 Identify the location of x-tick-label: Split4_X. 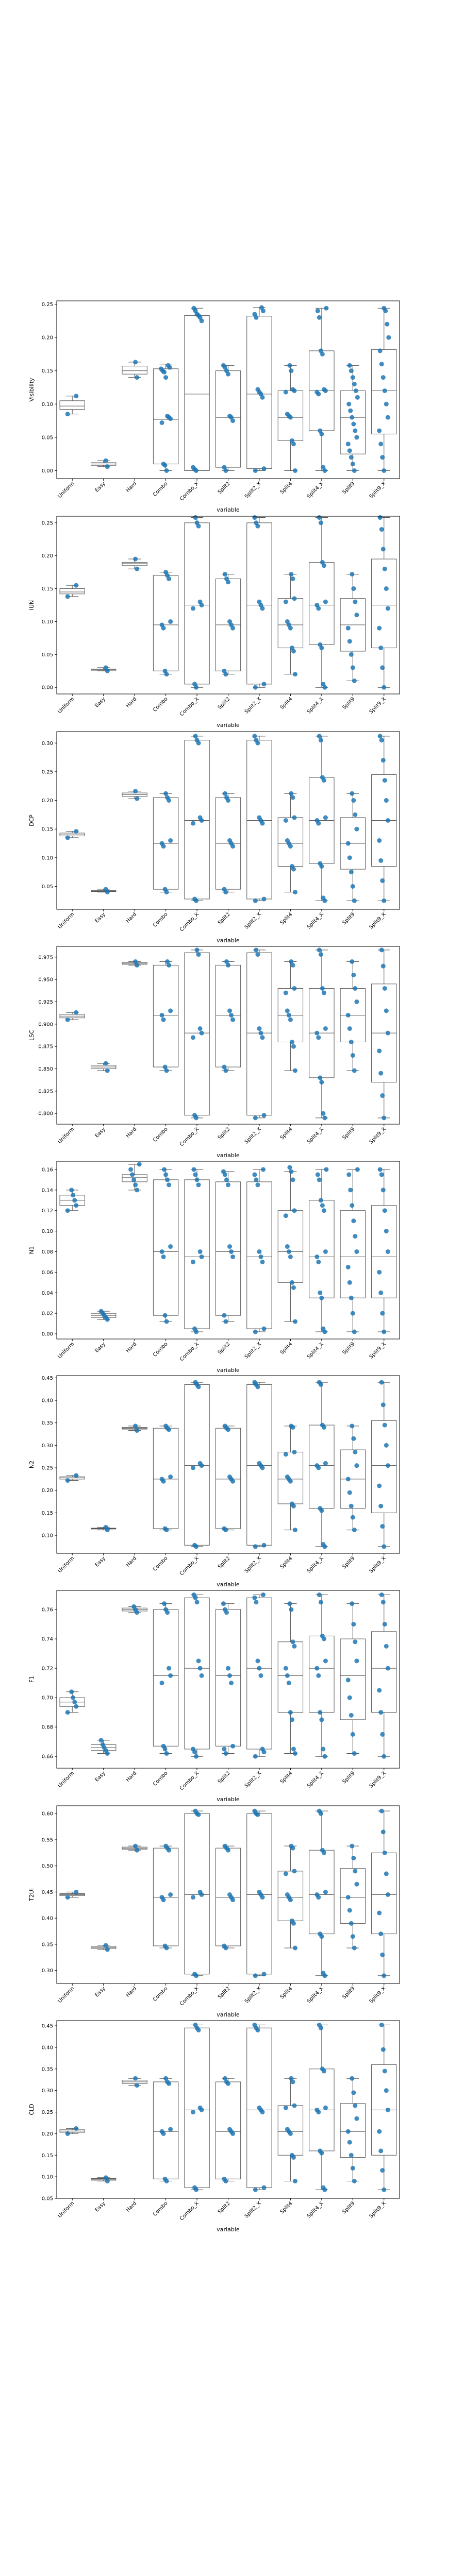
(315, 1995).